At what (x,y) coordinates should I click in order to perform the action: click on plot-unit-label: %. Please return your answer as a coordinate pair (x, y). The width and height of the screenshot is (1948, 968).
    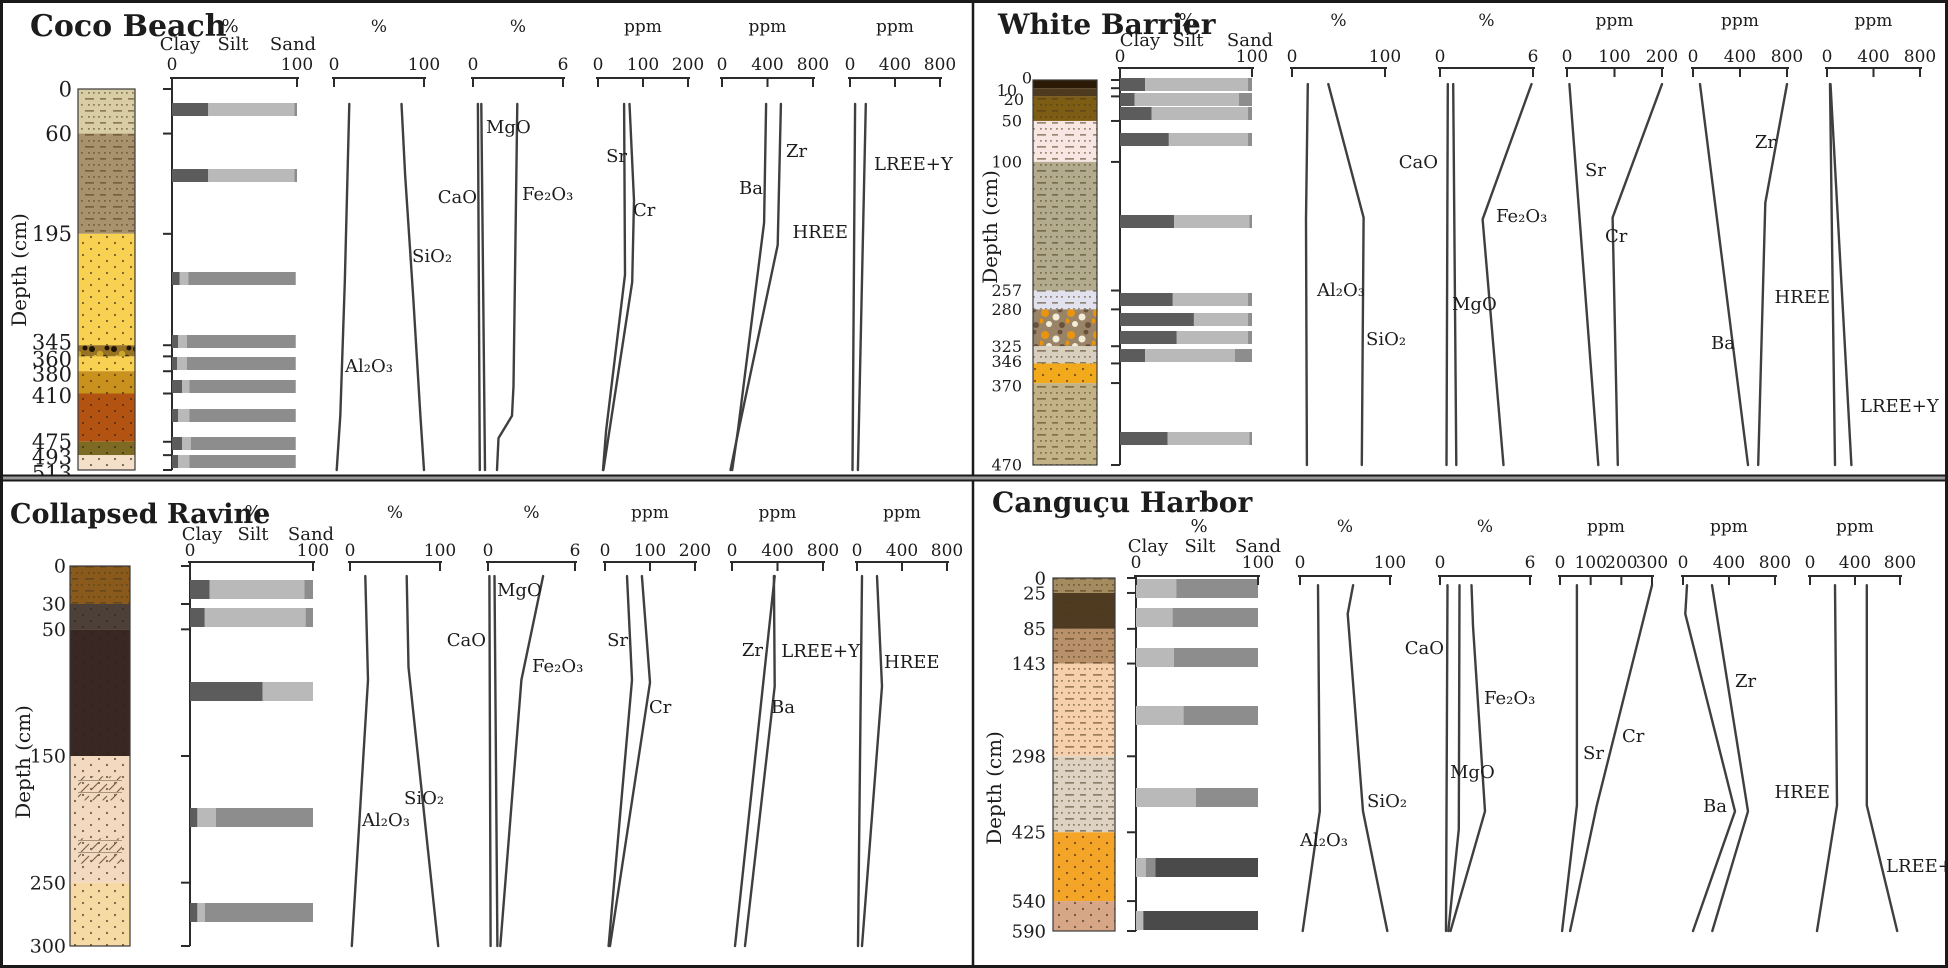
    Looking at the image, I should click on (531, 513).